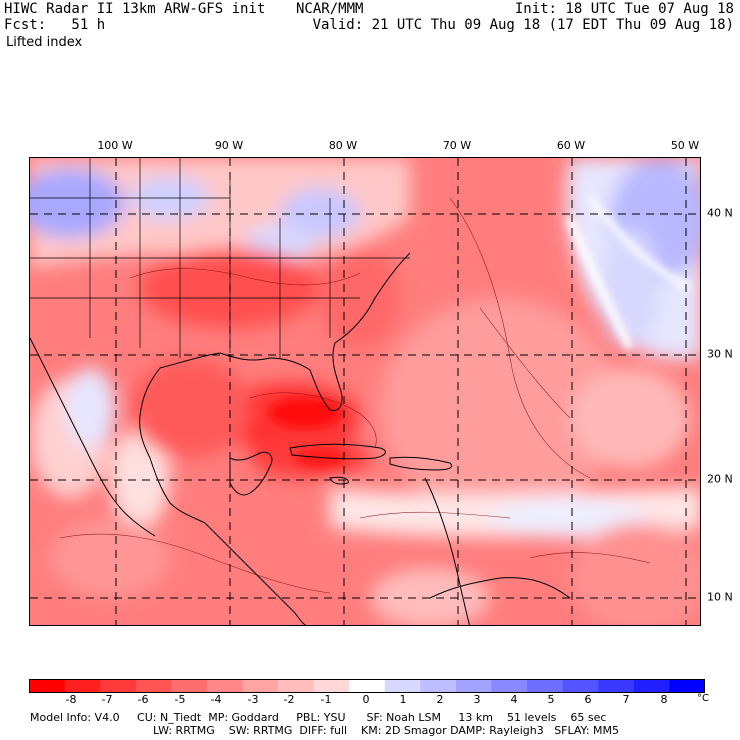  Describe the element at coordinates (115, 145) in the screenshot. I see `lon-label-100w: 100 W` at that location.